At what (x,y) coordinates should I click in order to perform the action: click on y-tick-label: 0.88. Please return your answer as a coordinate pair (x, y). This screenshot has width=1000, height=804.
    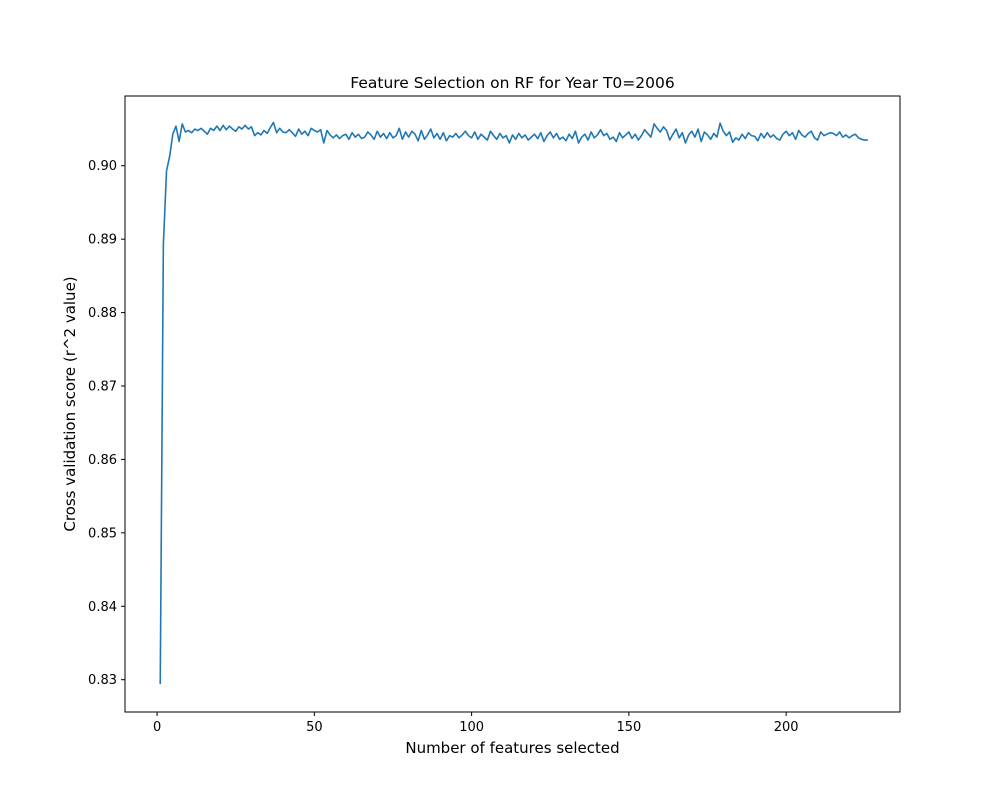
    Looking at the image, I should click on (102, 313).